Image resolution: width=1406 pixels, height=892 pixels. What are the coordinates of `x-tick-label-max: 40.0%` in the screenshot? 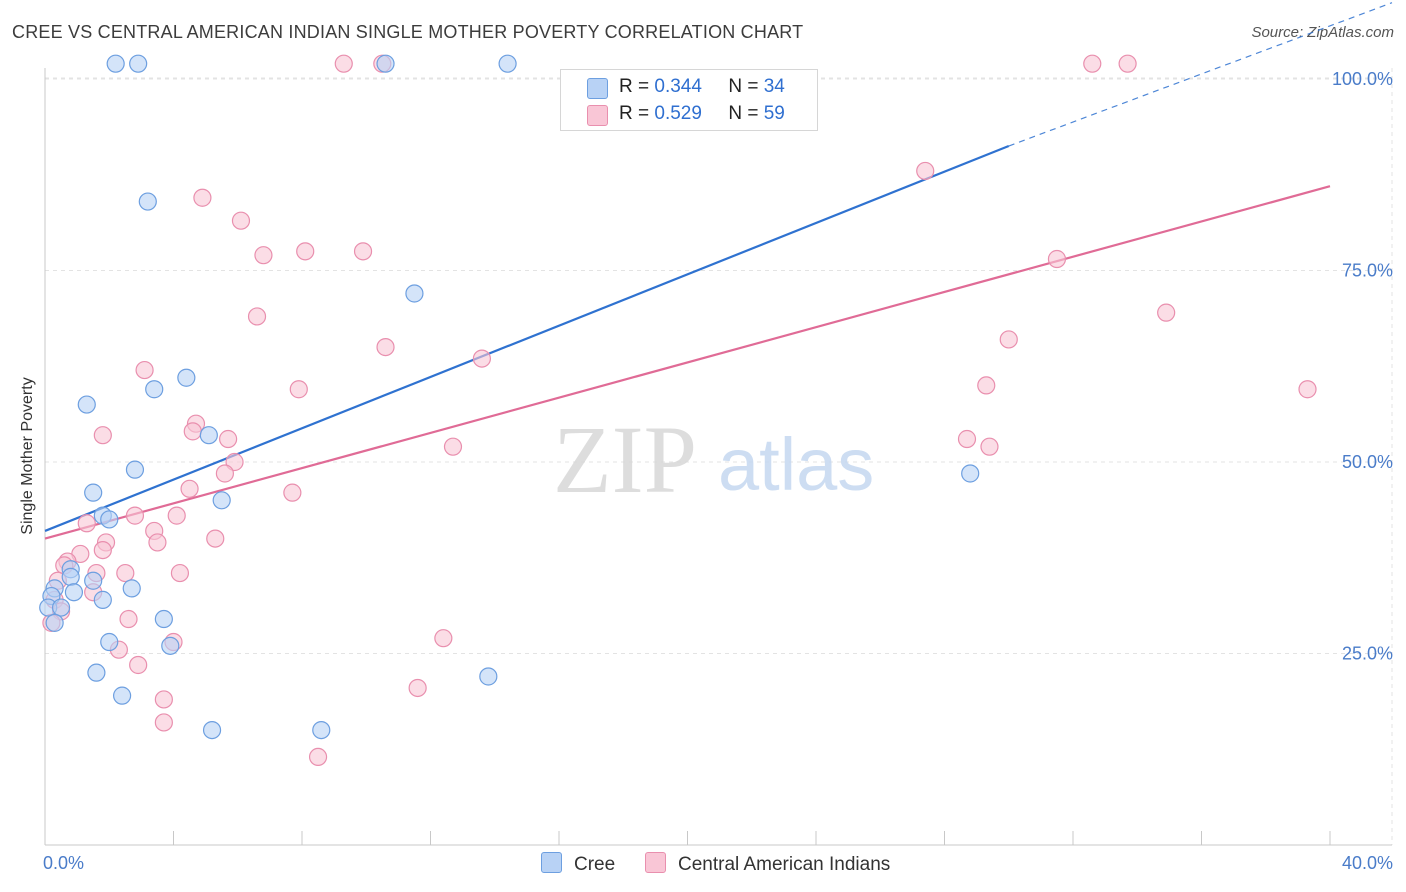 It's located at (1367, 863).